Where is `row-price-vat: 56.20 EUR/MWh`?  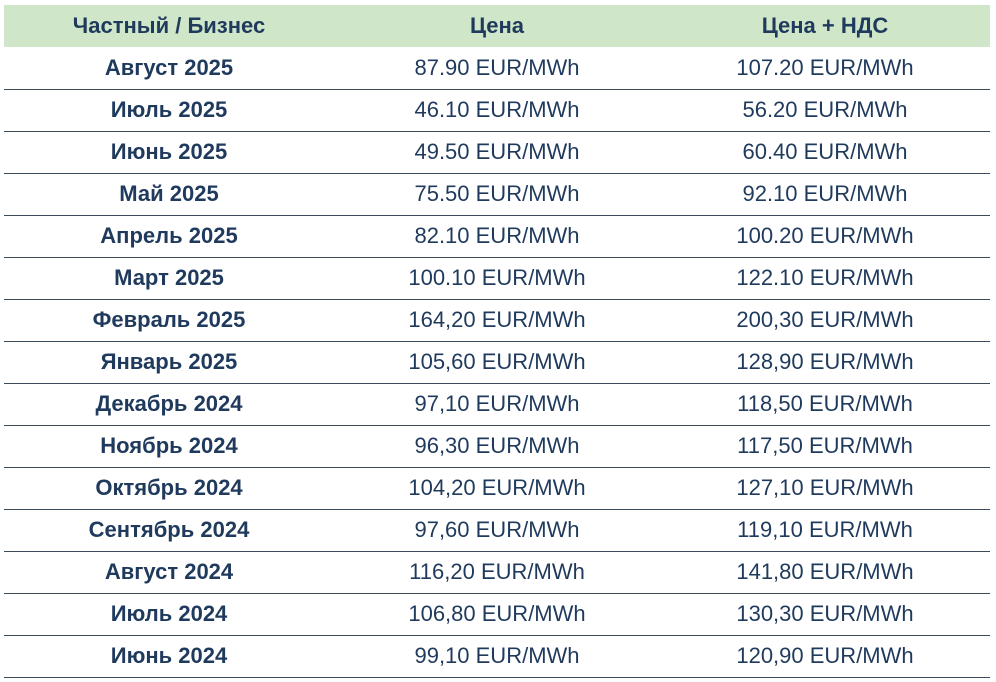
row-price-vat: 56.20 EUR/MWh is located at coordinates (825, 109).